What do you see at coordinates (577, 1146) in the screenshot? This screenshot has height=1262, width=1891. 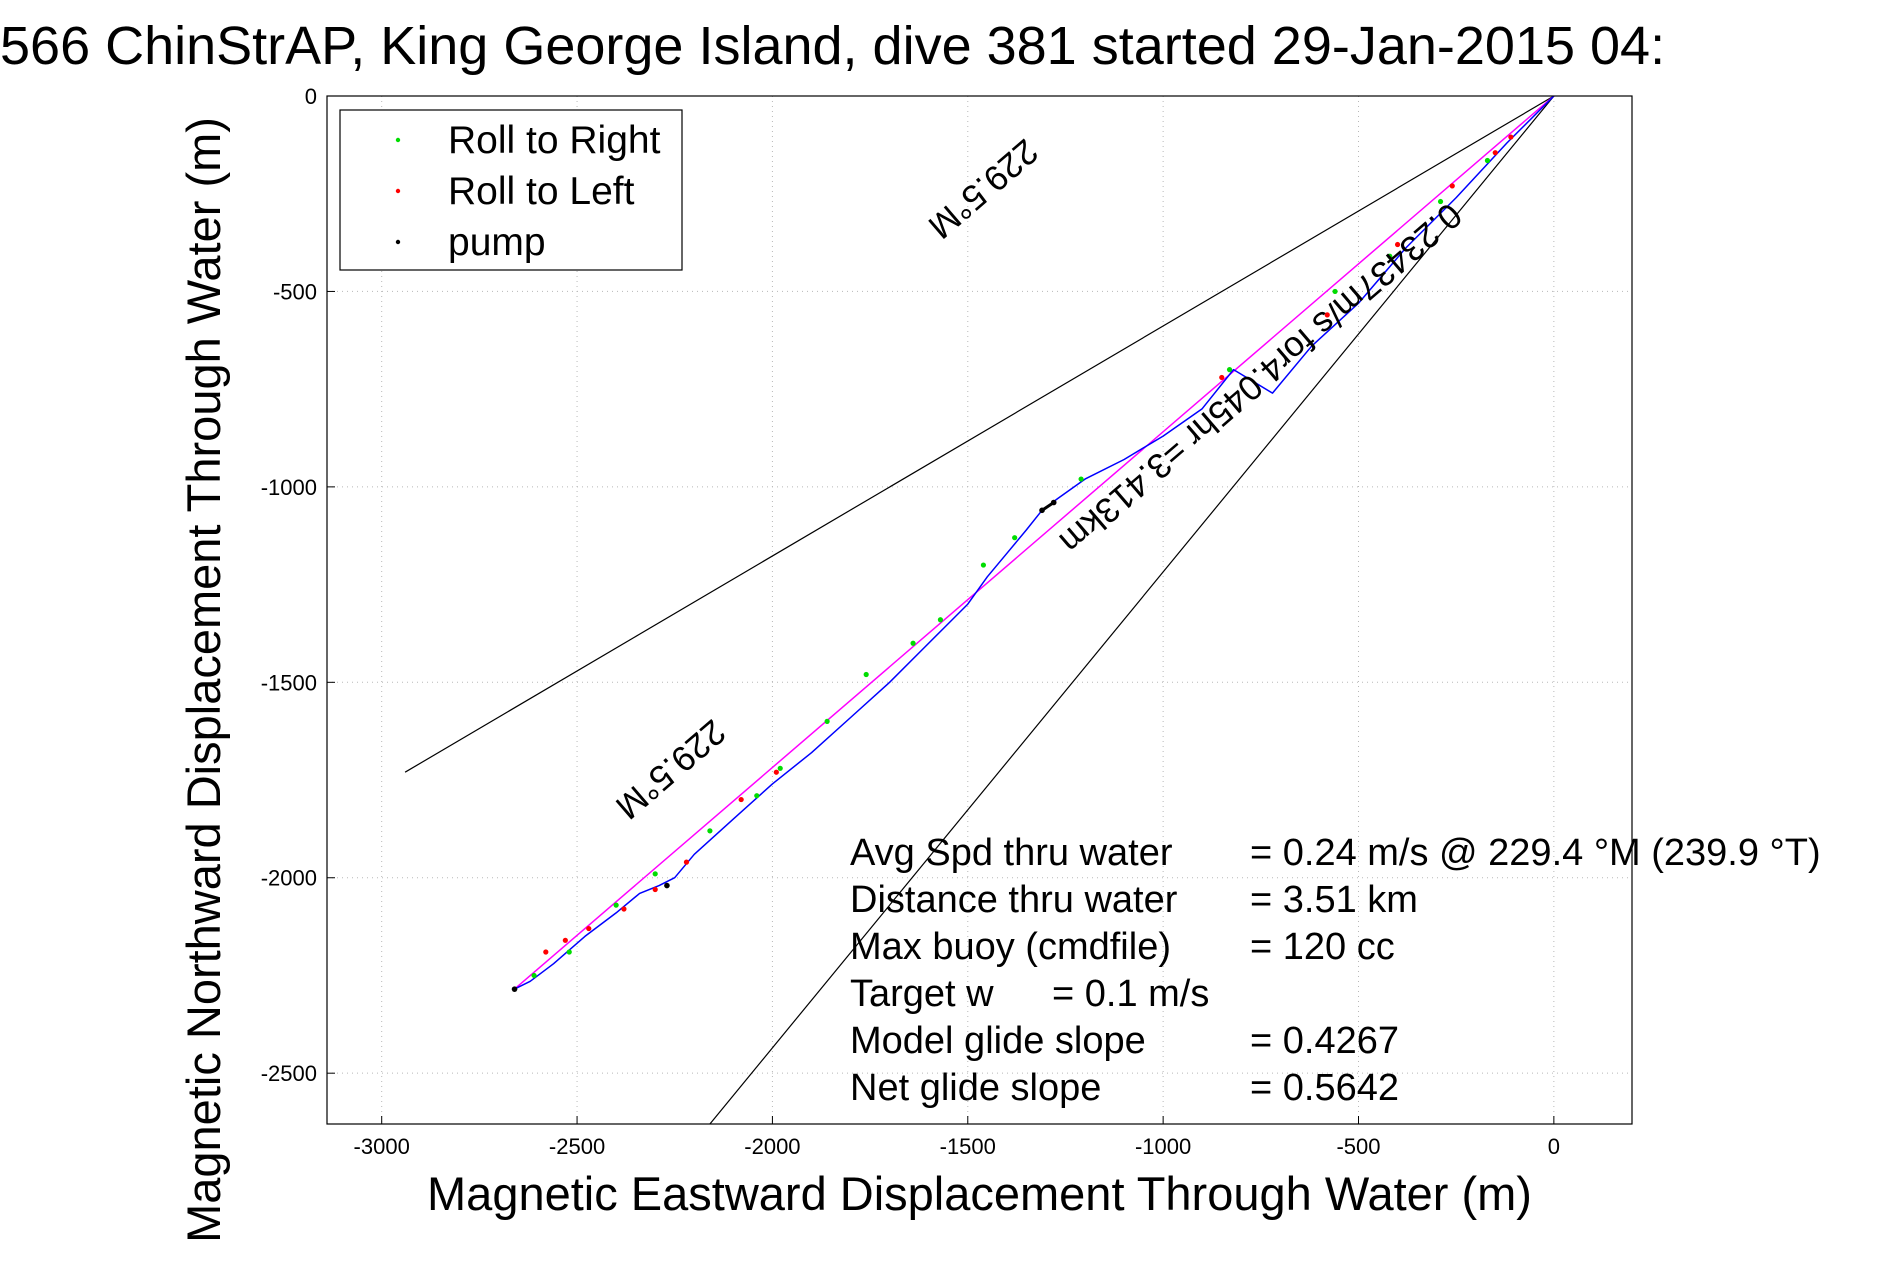 I see `x-tick-label: -2500` at bounding box center [577, 1146].